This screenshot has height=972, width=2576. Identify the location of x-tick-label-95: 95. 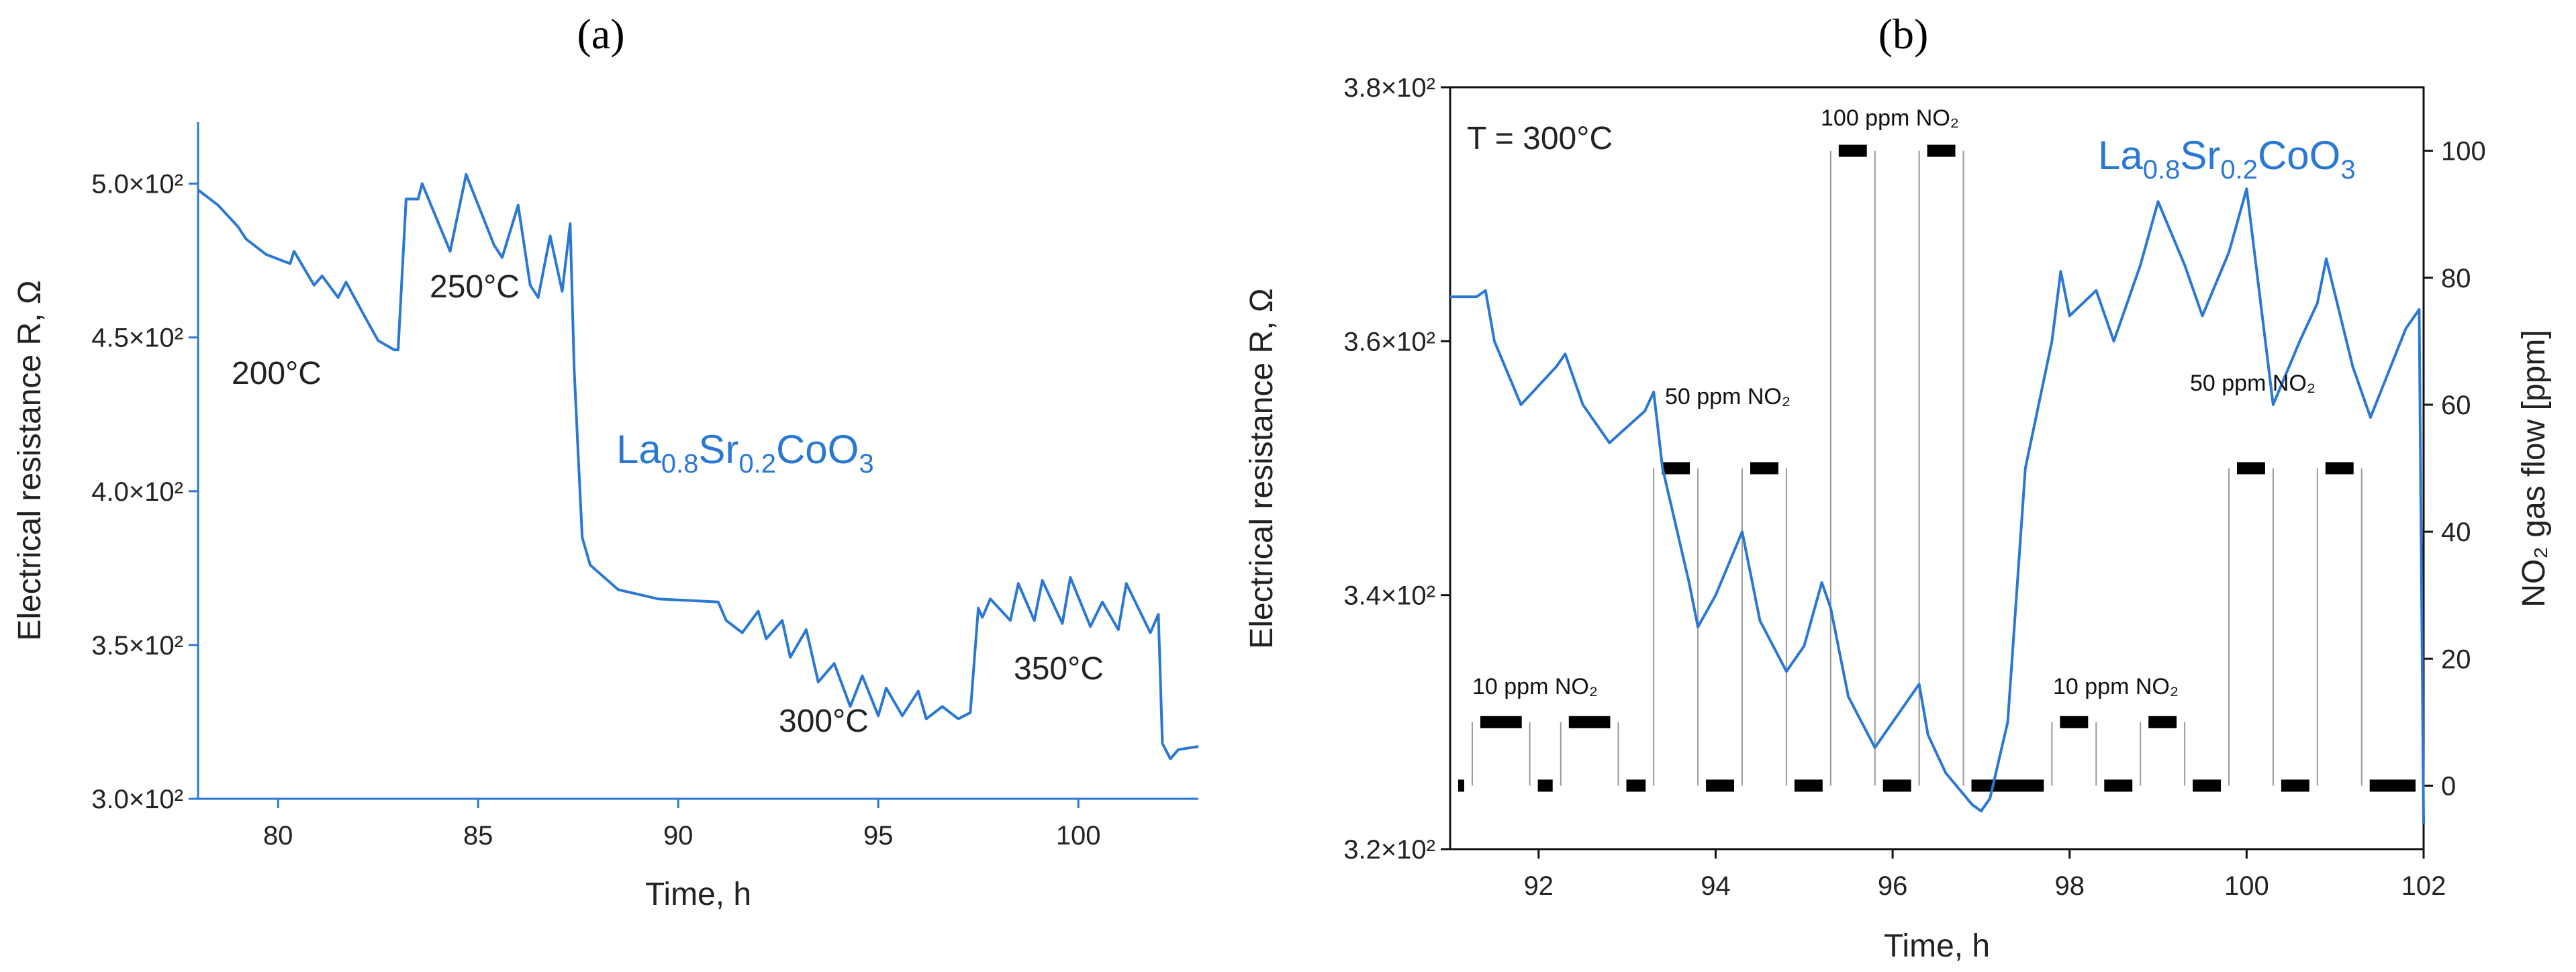
(878, 836).